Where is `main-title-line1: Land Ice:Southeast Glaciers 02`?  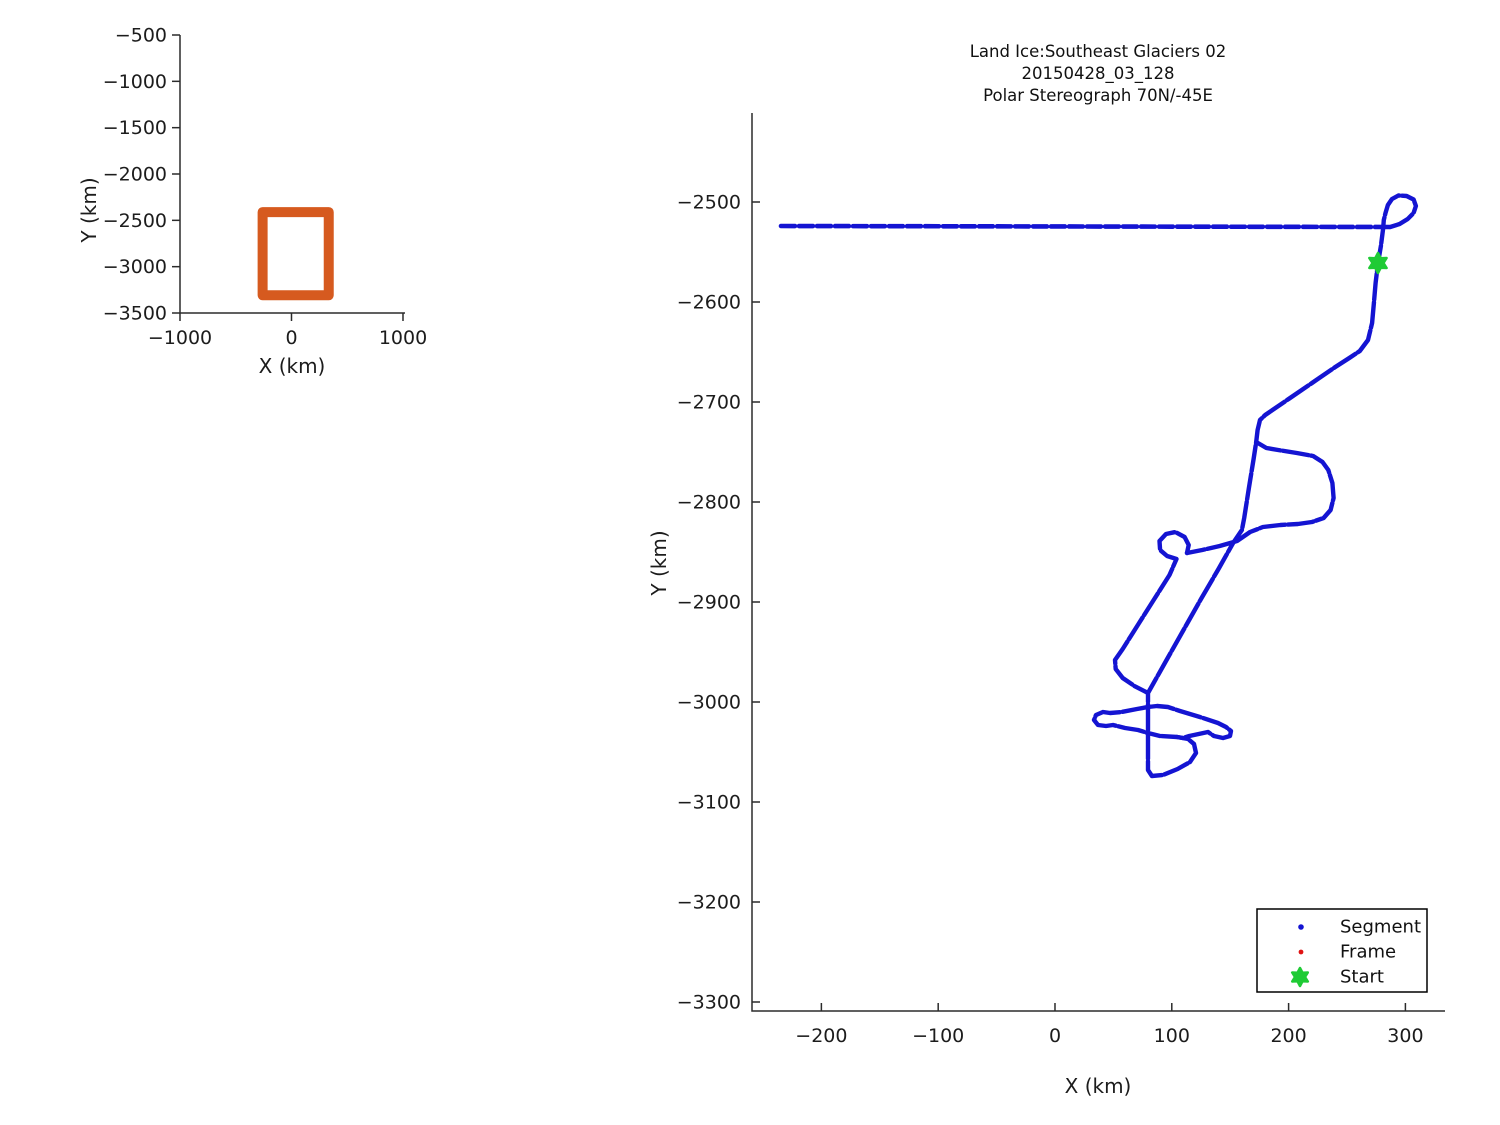 main-title-line1: Land Ice:Southeast Glaciers 02 is located at coordinates (1098, 51).